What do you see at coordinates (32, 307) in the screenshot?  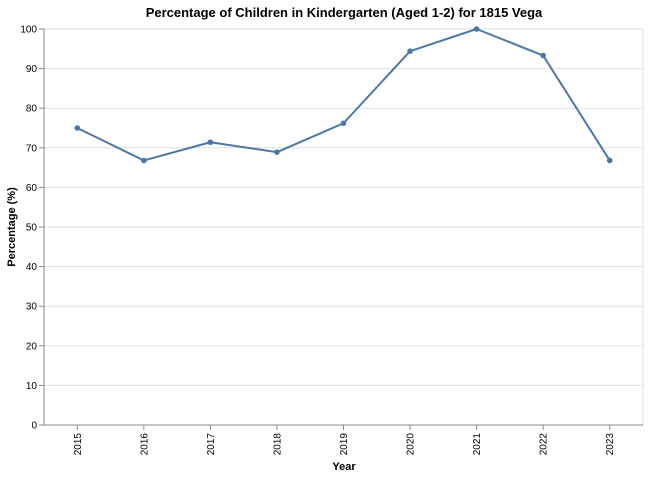 I see `y-tick-label: 30` at bounding box center [32, 307].